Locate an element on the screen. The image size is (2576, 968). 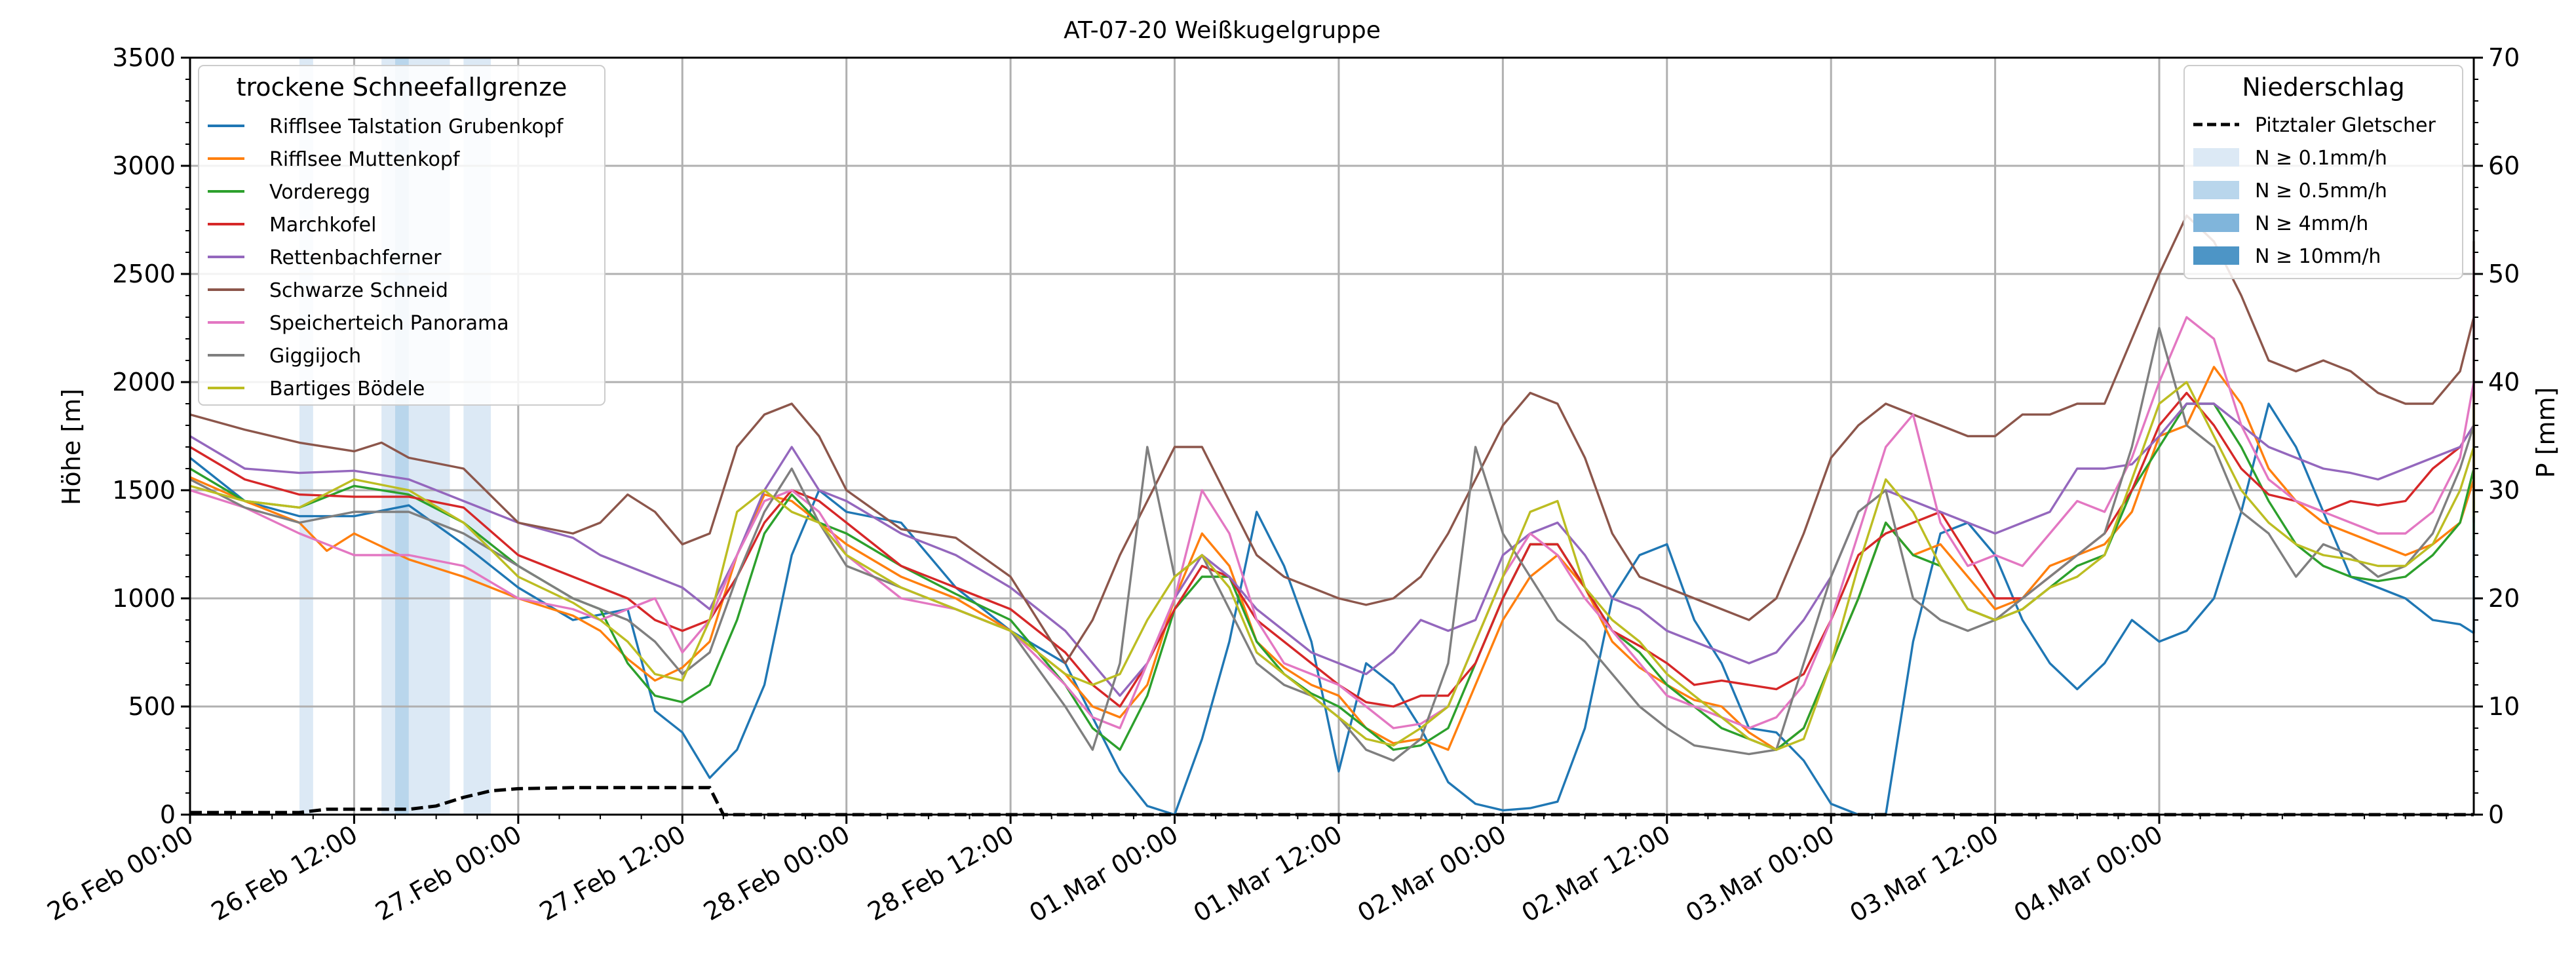
y-tick-label: 0 is located at coordinates (168, 815).